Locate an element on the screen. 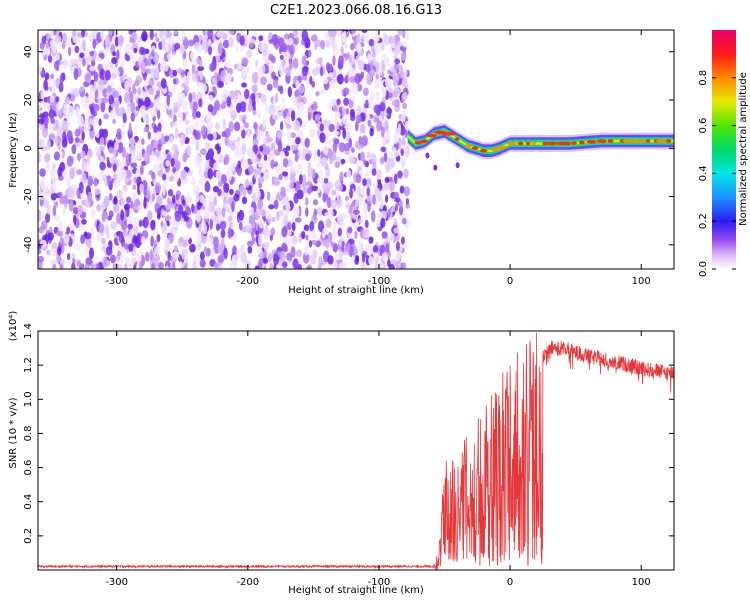 The width and height of the screenshot is (750, 600). x-tick-label: -300 is located at coordinates (116, 582).